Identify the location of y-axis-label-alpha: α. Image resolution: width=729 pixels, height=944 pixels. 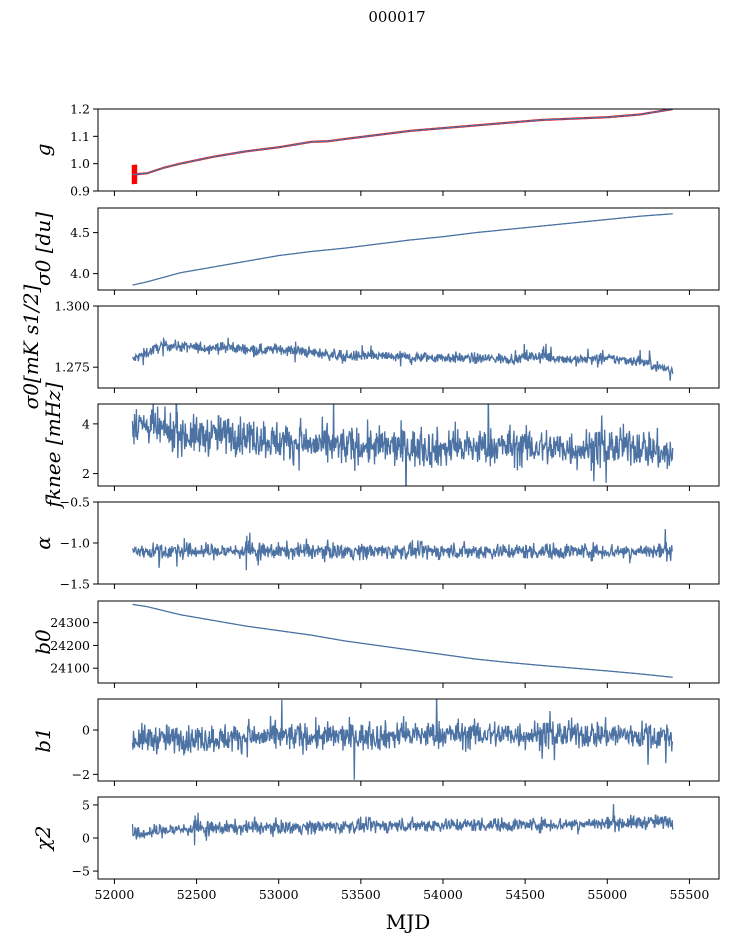
(43, 543).